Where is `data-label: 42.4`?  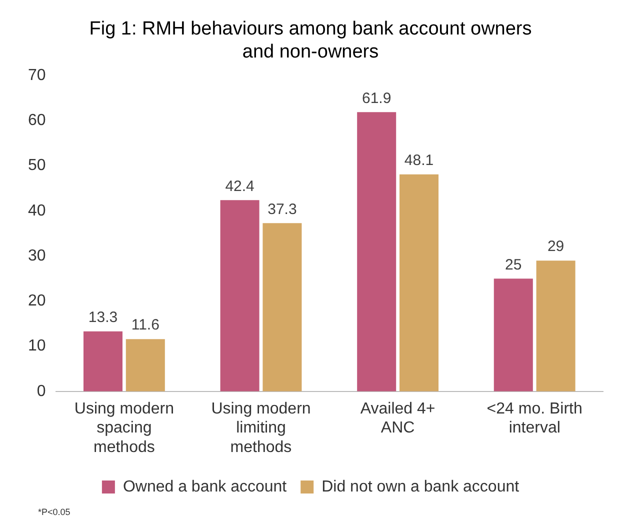 data-label: 42.4 is located at coordinates (239, 186).